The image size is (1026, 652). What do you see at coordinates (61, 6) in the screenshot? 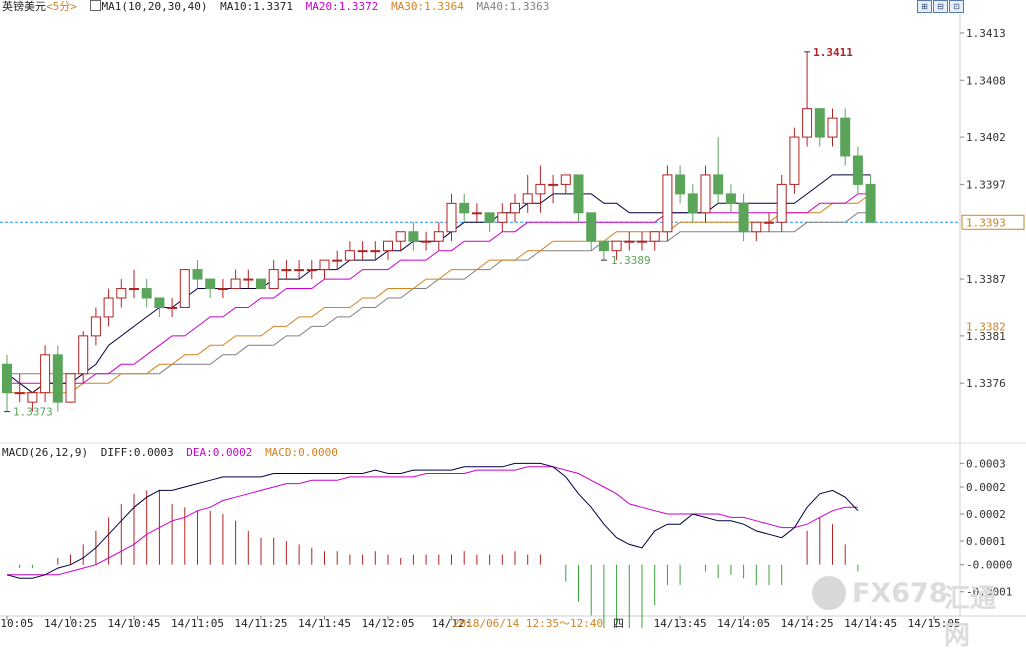
I see `period-label: <5分>` at bounding box center [61, 6].